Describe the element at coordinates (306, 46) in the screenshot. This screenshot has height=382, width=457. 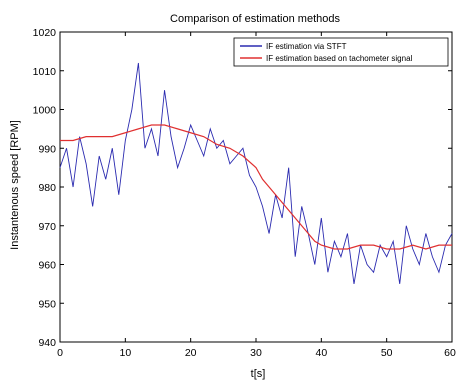
I see `legend-label-stft: IF estimation via STFT` at that location.